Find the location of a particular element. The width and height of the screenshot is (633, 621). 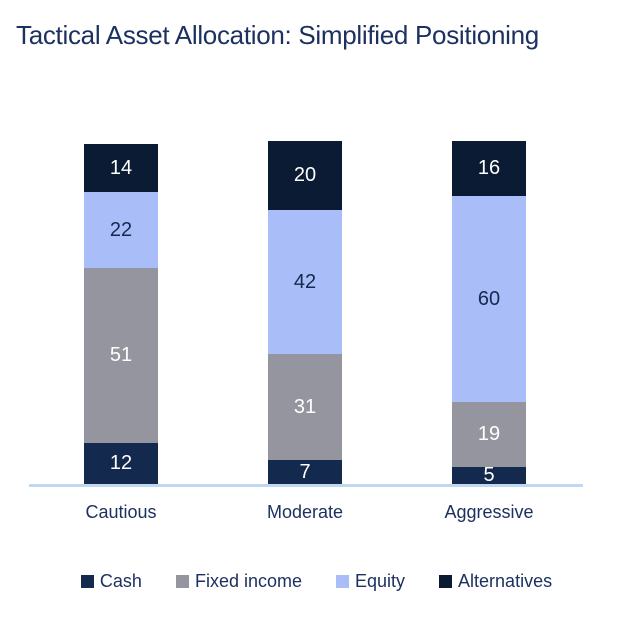

legend-item-equity: Equity is located at coordinates (370, 581).